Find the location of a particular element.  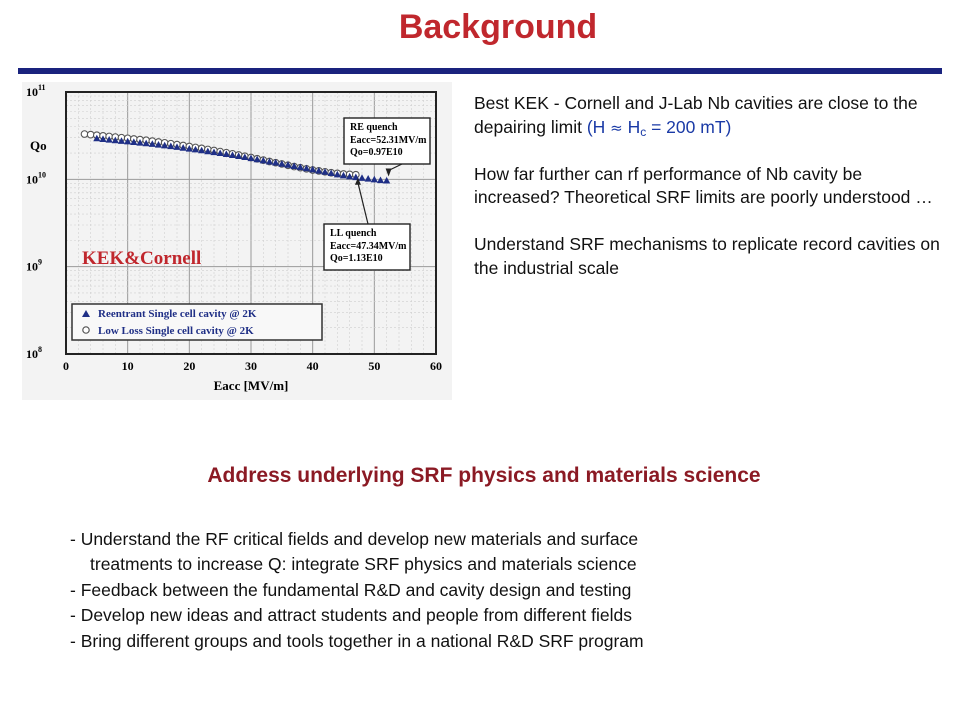

annotation-line: Eacc=47.34MV/m is located at coordinates (368, 246).